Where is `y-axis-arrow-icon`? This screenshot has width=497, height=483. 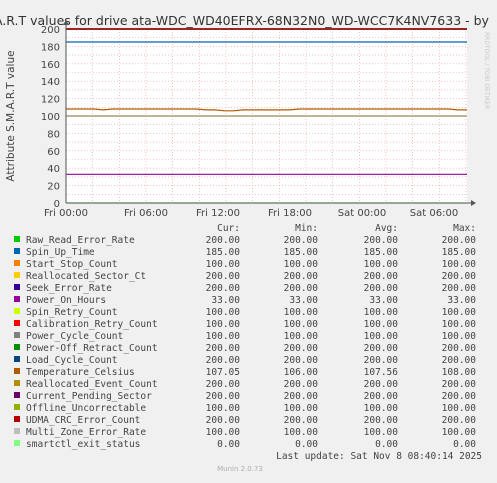 y-axis-arrow-icon is located at coordinates (66, 22).